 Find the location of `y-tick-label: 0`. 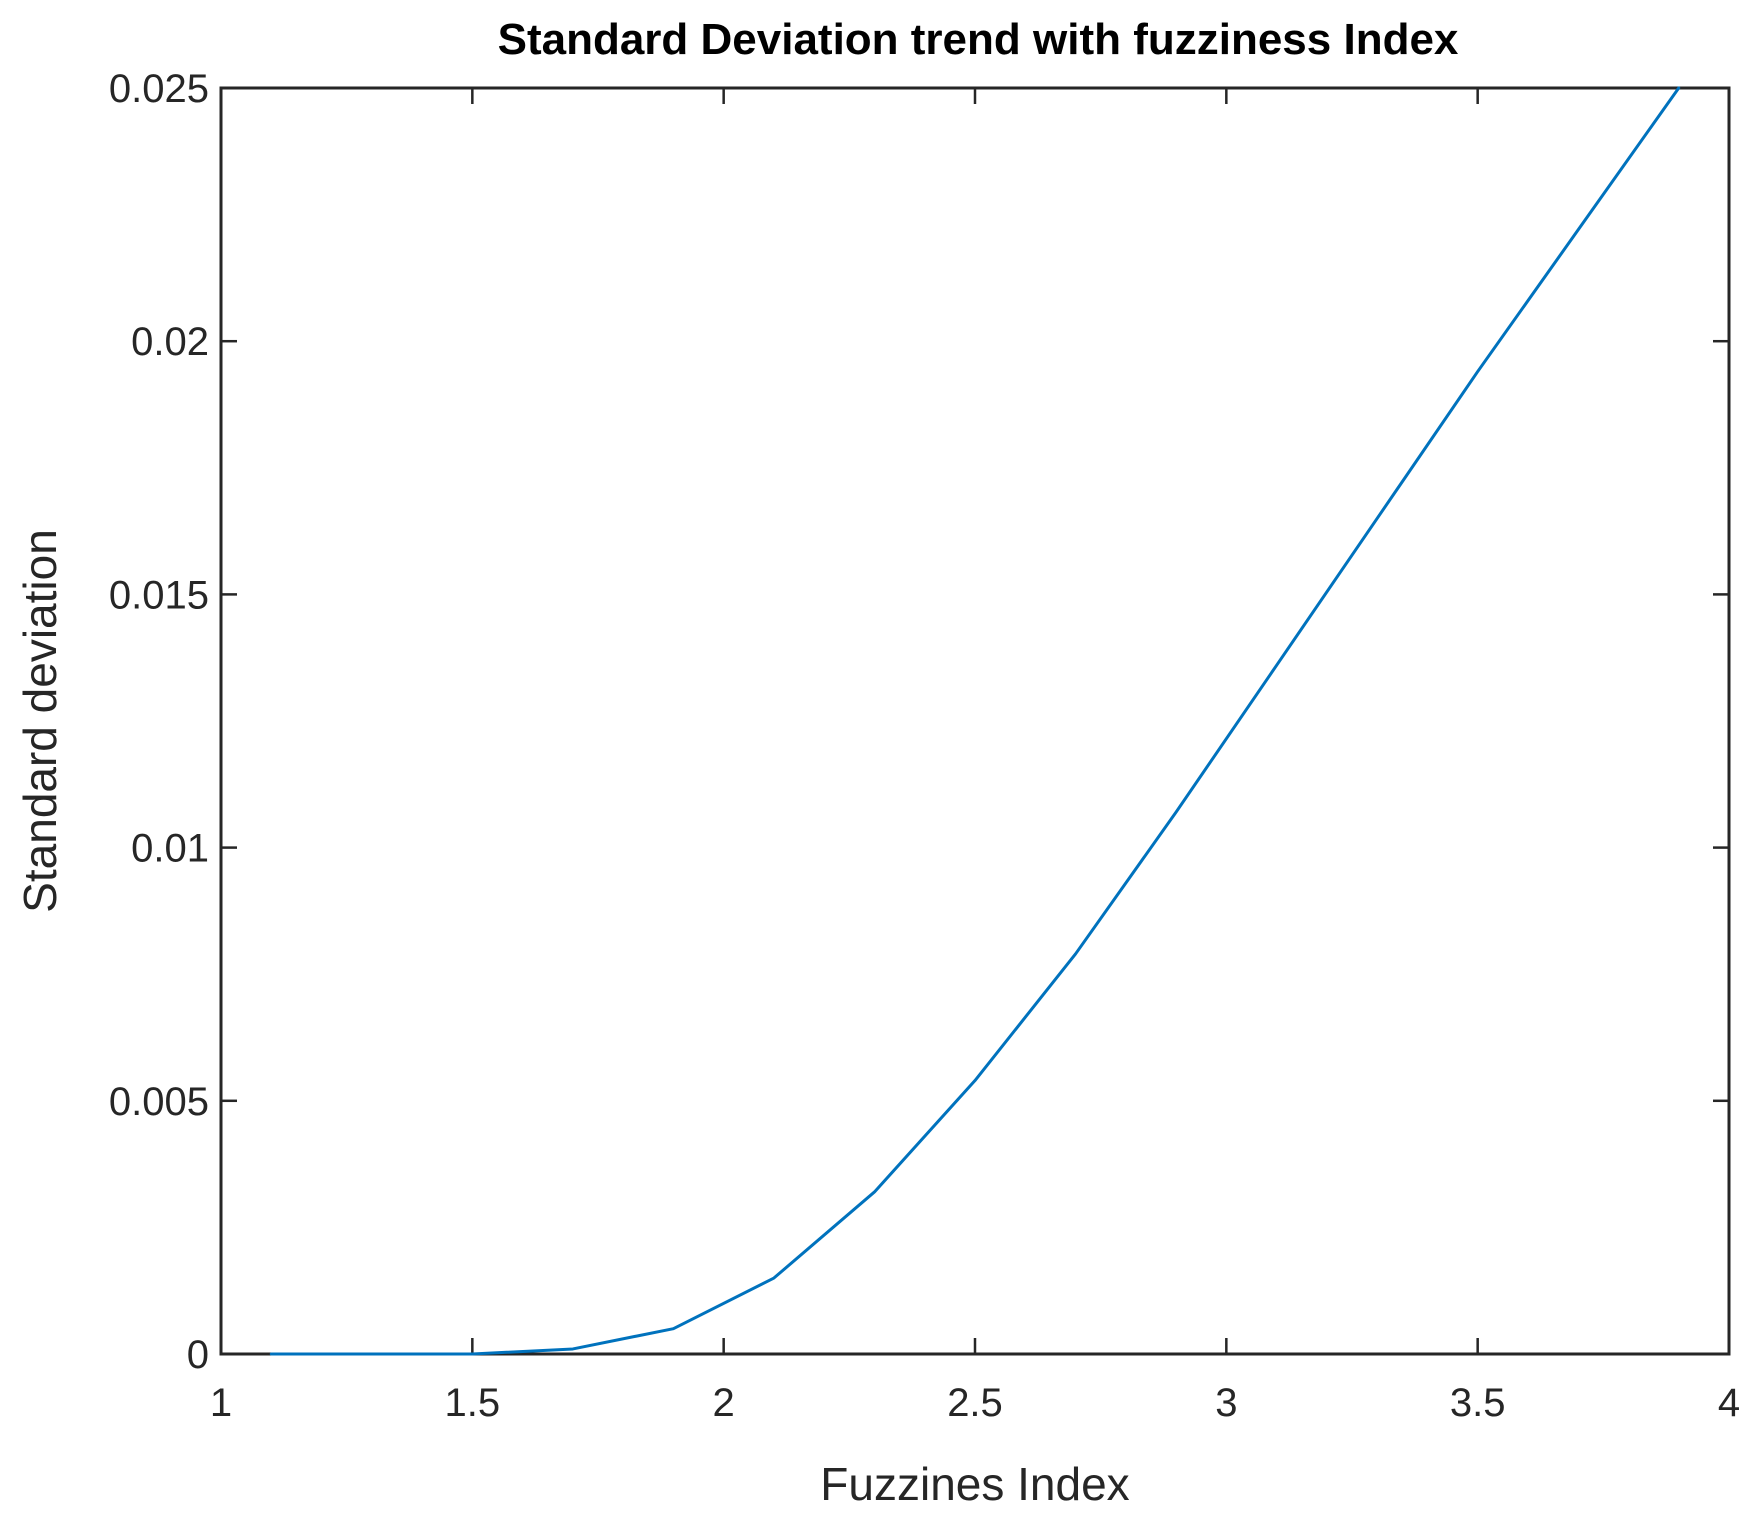

y-tick-label: 0 is located at coordinates (198, 1355).